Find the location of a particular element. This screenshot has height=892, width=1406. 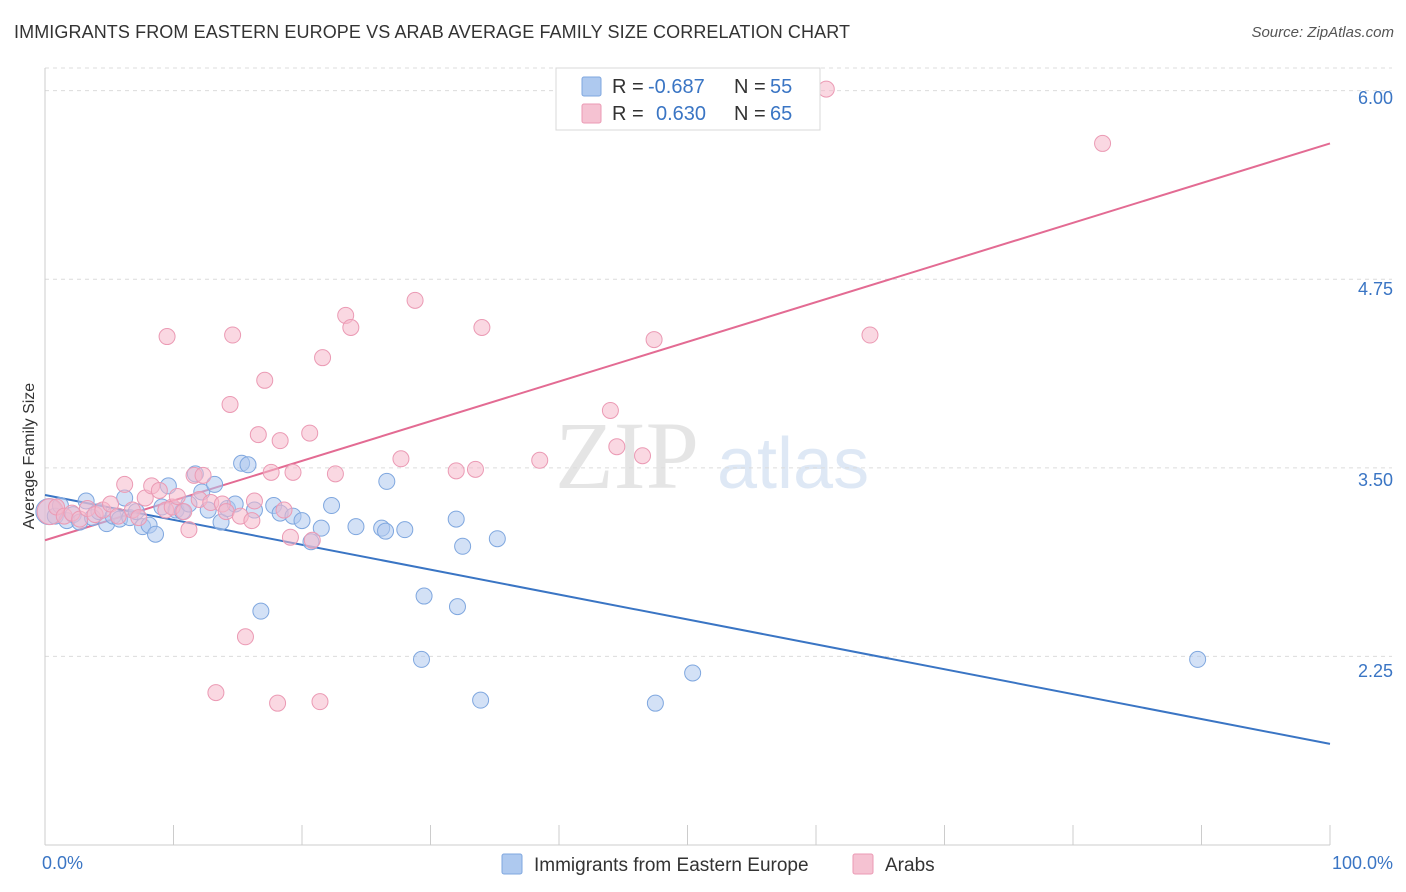

legend-swatch-arabs is located at coordinates (863, 864).